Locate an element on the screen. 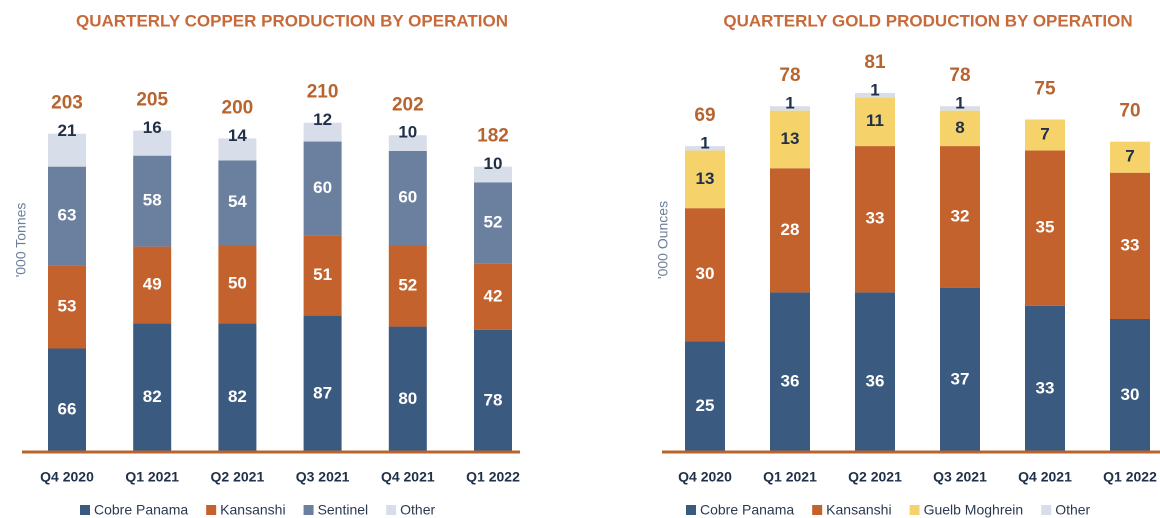 Image resolution: width=1160 pixels, height=518 pixels. segment-label: 12 is located at coordinates (322, 119).